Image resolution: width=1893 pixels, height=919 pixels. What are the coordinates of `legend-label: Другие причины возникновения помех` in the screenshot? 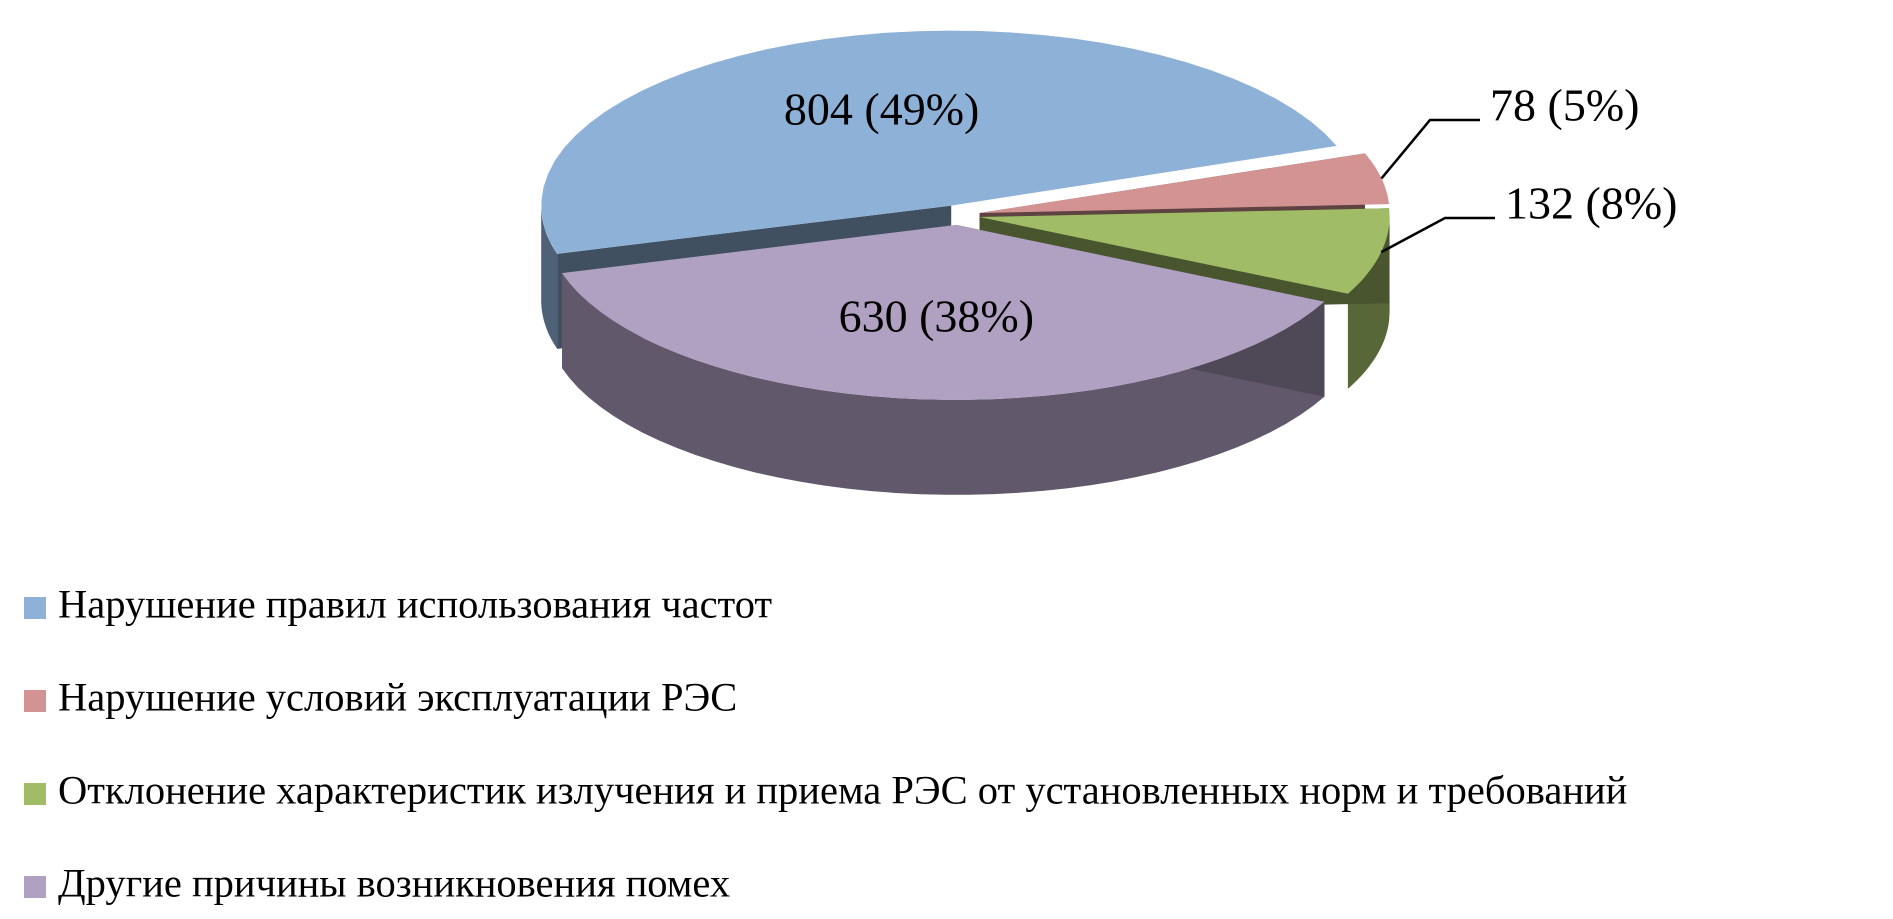 It's located at (394, 882).